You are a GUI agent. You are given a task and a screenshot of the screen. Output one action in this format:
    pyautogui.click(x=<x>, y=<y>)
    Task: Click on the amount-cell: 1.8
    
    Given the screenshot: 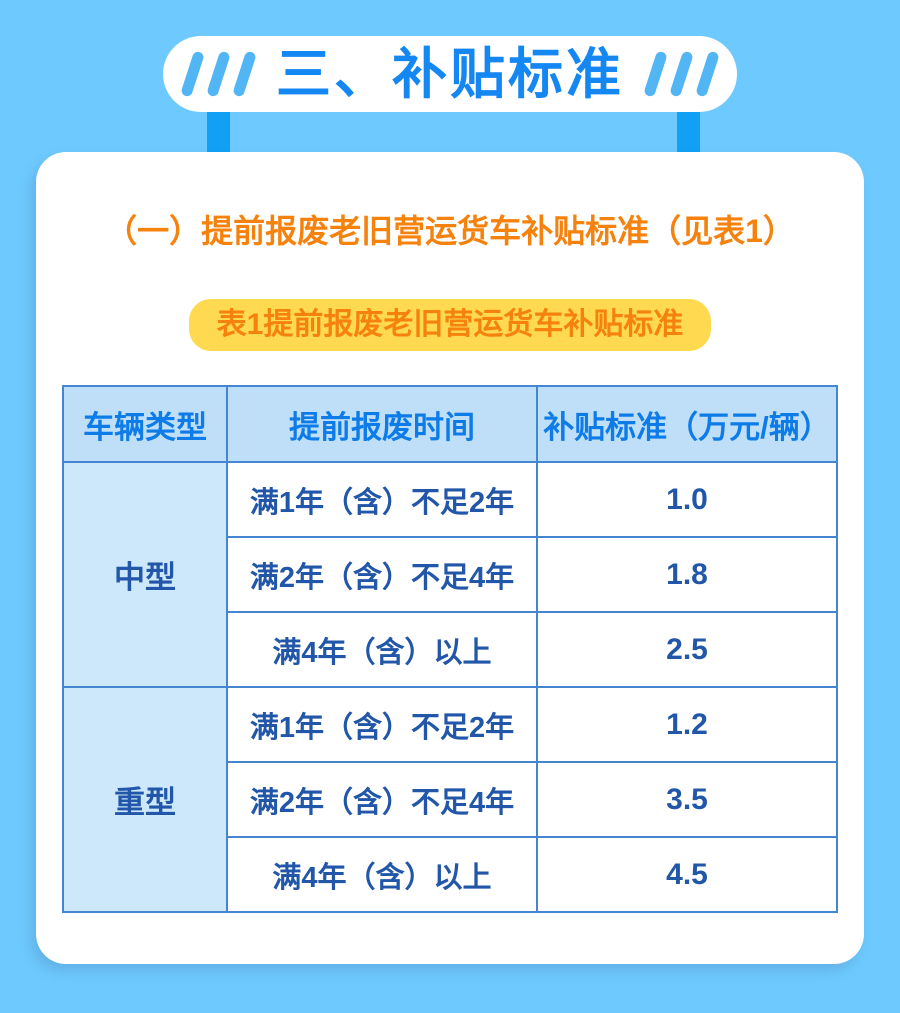 What is the action you would take?
    pyautogui.click(x=687, y=575)
    